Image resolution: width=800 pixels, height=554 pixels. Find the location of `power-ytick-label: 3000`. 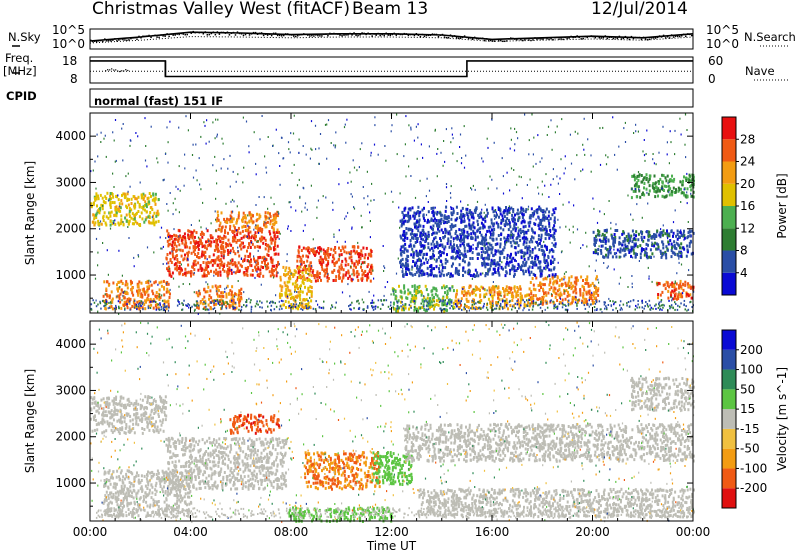

power-ytick-label: 3000 is located at coordinates (70, 182).